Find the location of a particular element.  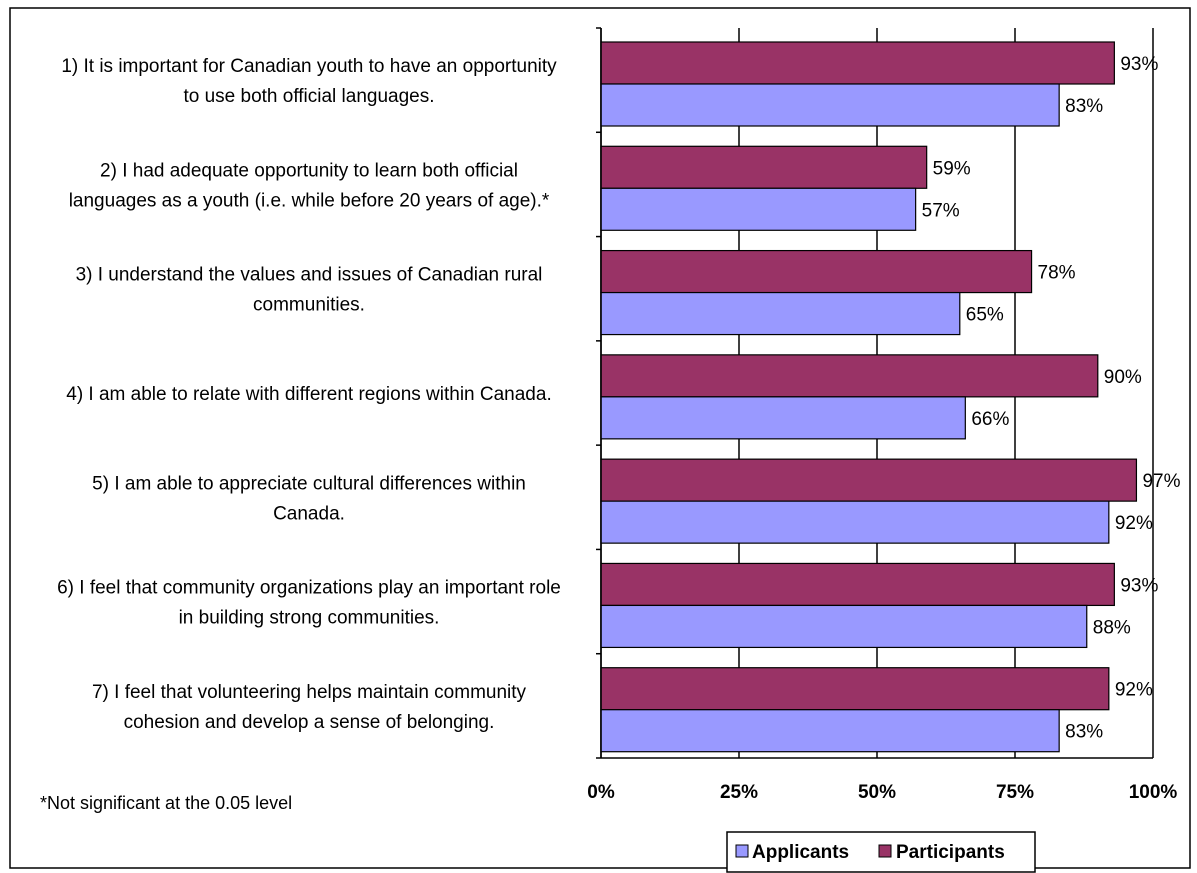

x-tick-labels: 0% 25% 50% 75% 100% is located at coordinates (882, 792).